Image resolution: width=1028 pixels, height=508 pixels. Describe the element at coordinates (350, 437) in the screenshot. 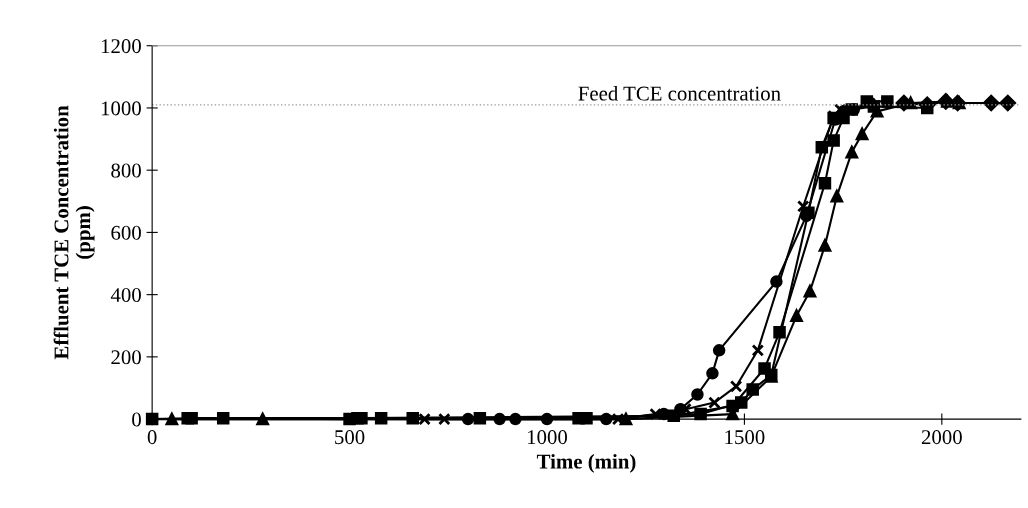

I see `x-tick-label: 500` at that location.